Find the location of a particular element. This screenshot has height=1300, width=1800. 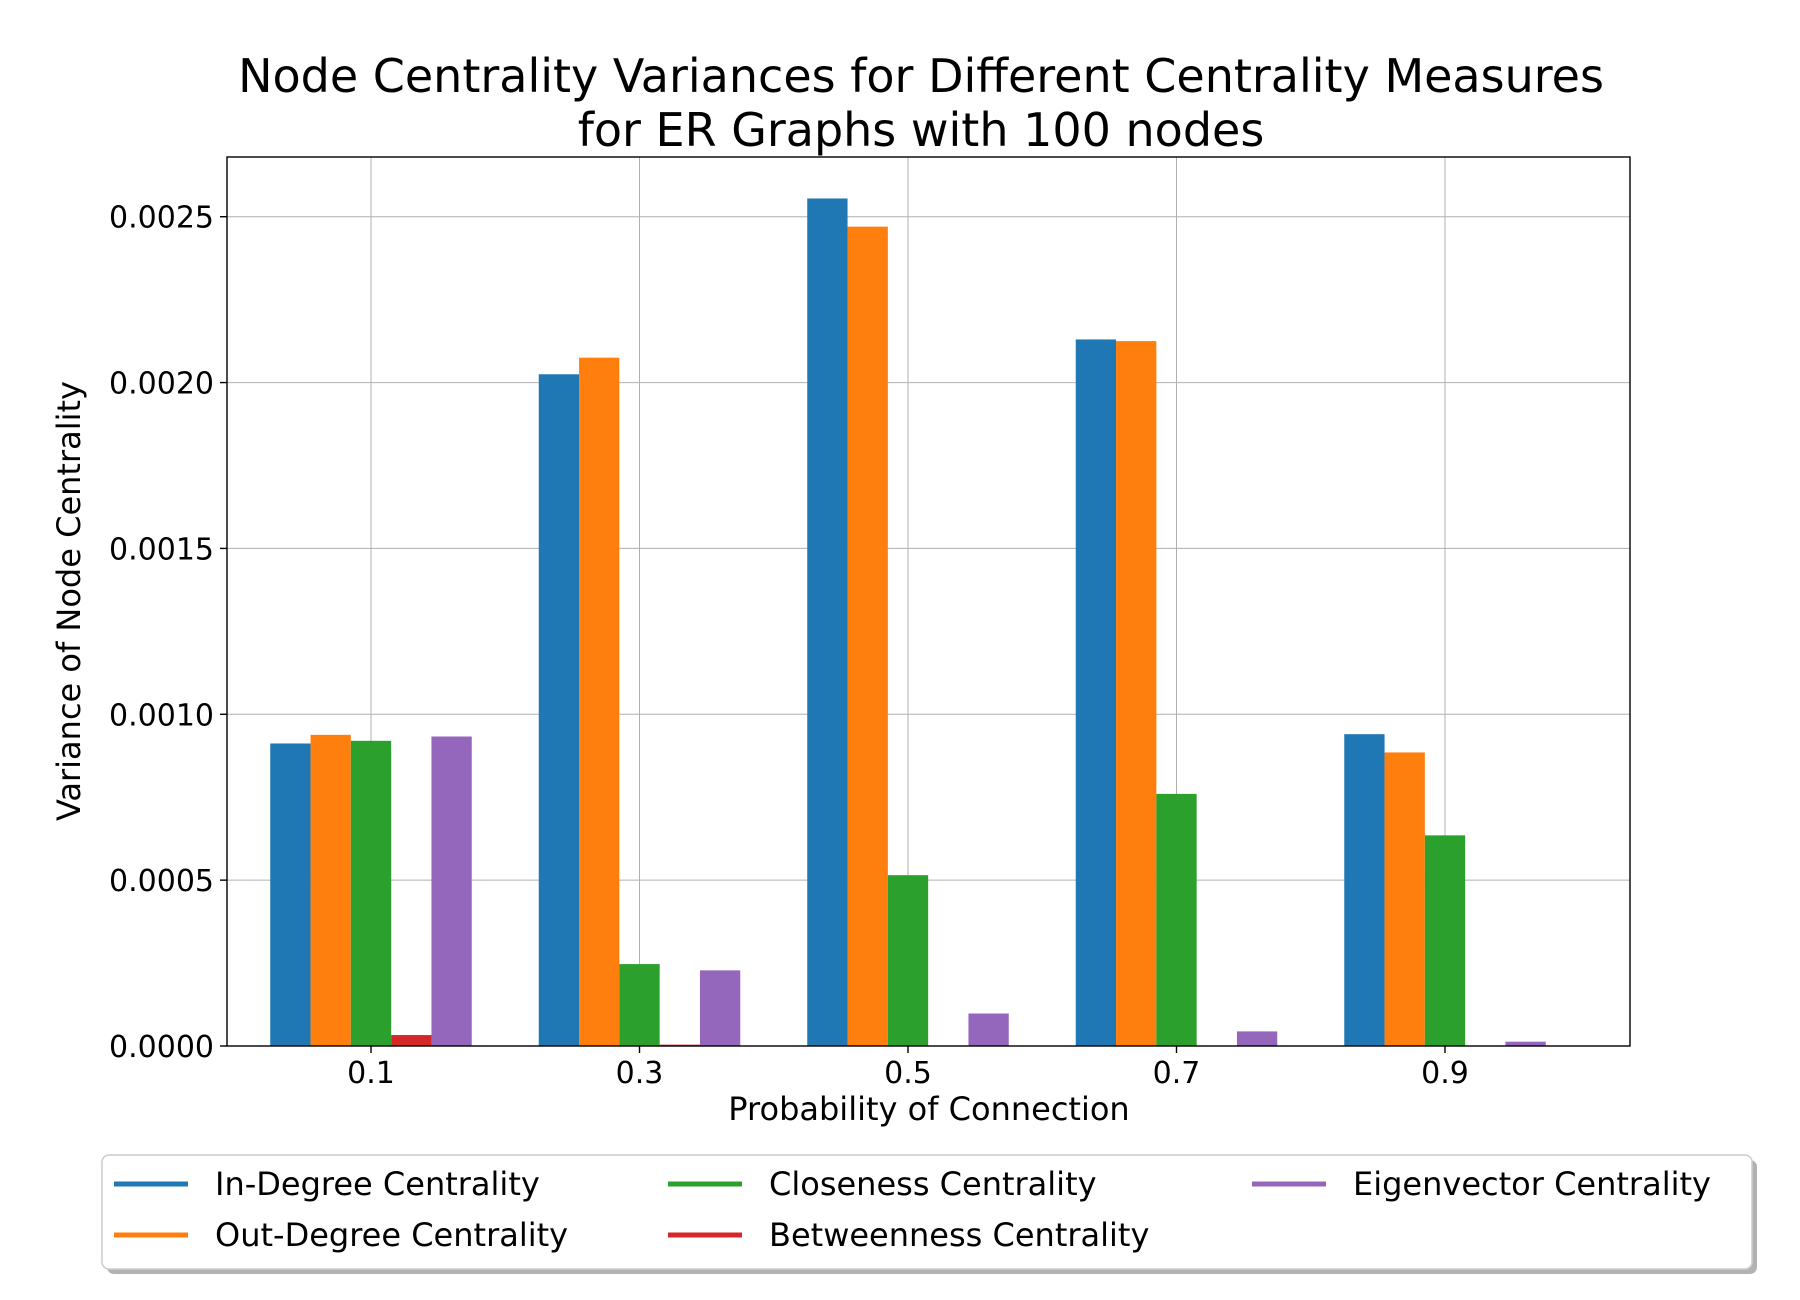

legend-box is located at coordinates (927, 1212).